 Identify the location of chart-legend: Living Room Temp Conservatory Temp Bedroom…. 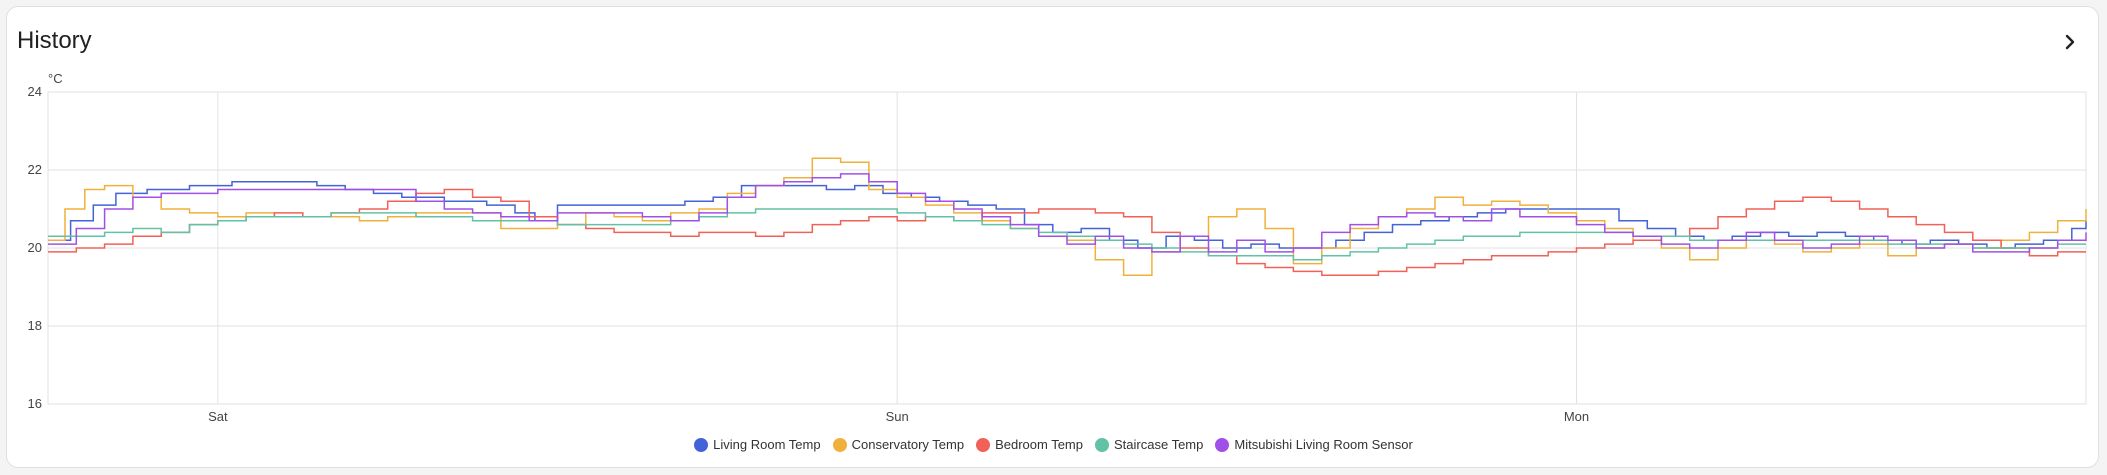
(1053, 444).